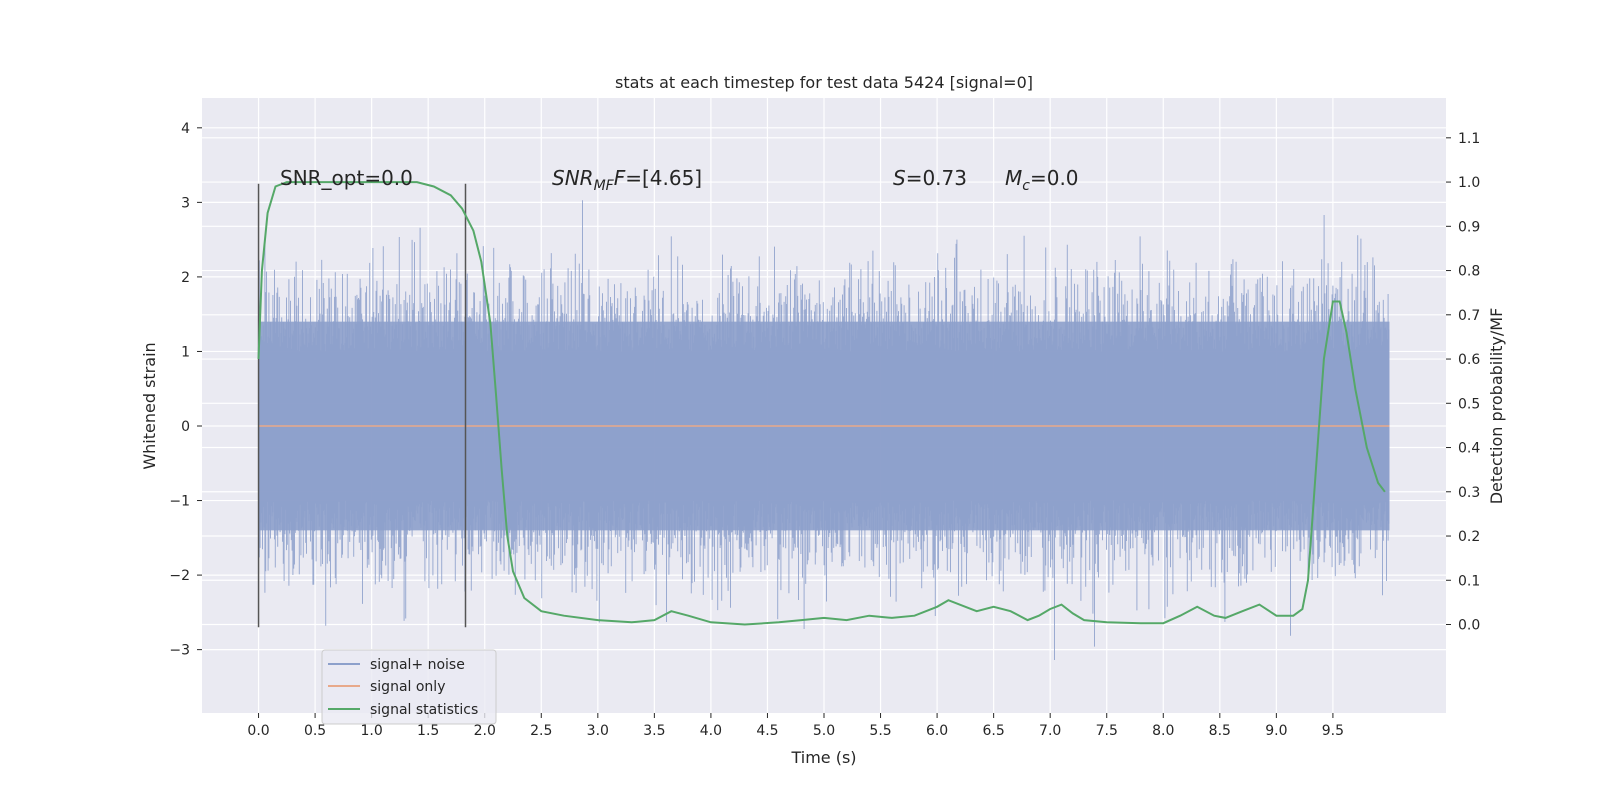 Image resolution: width=1600 pixels, height=800 pixels. I want to click on annotation-snr-mf-sub: MF, so click(604, 186).